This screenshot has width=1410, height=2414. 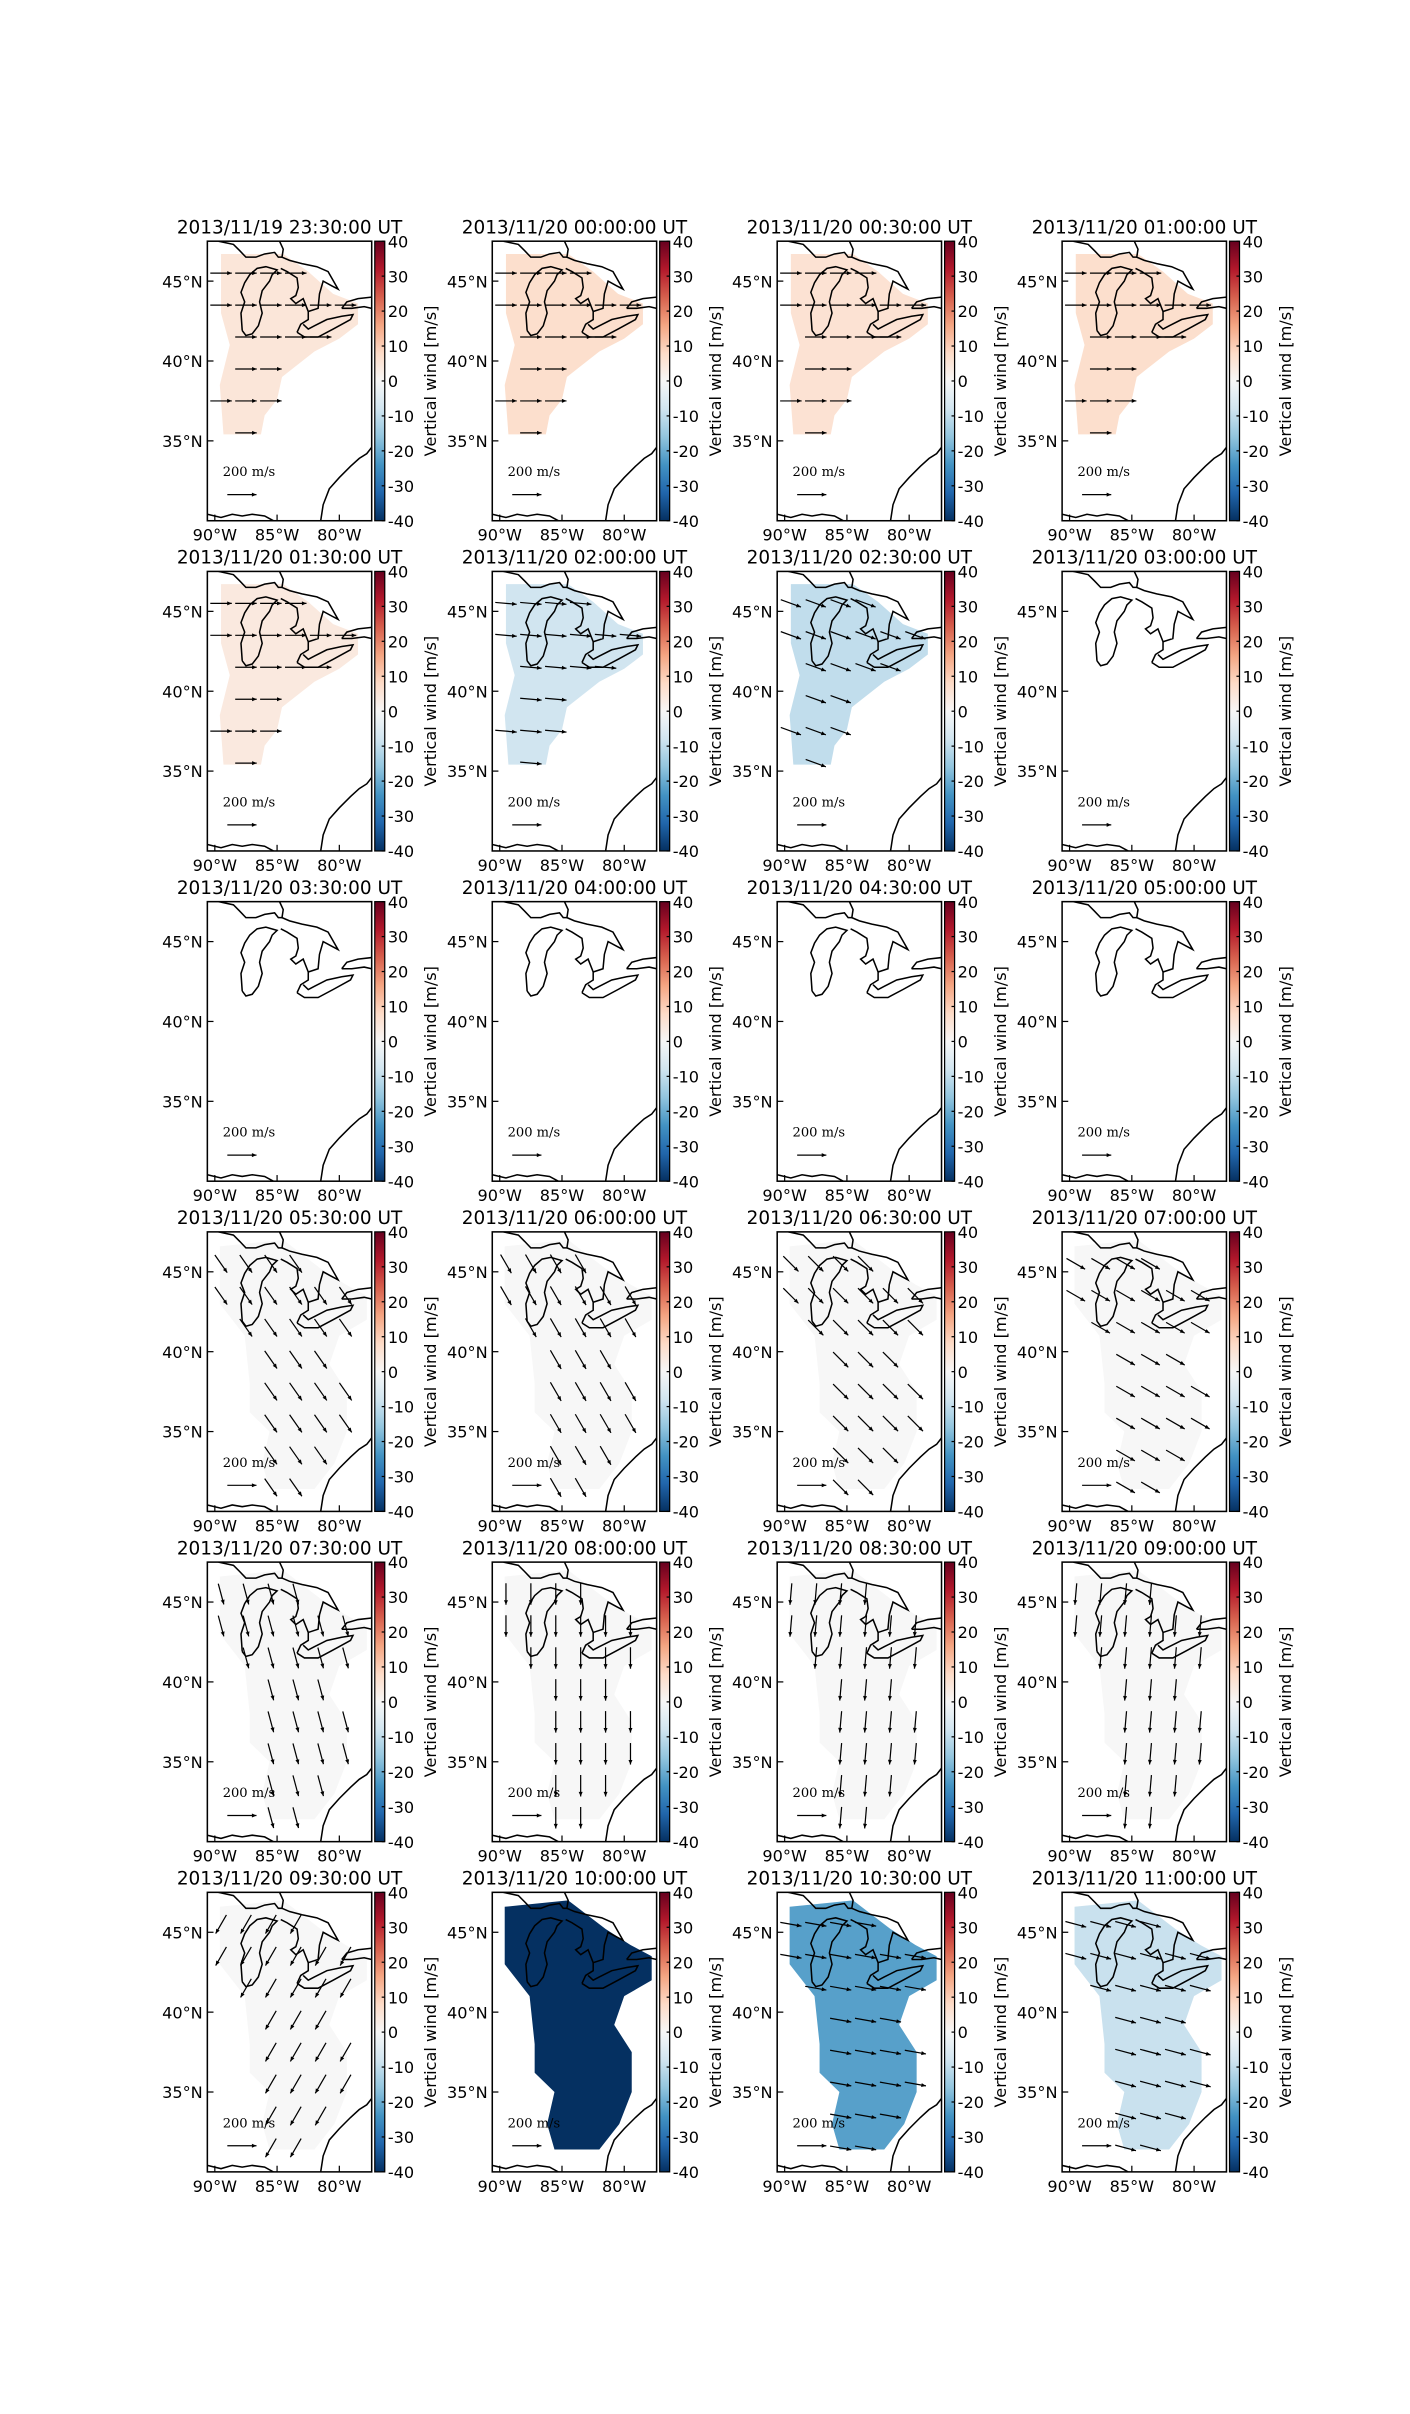 I want to click on colorbar-tick-label: 30, so click(x=398, y=937).